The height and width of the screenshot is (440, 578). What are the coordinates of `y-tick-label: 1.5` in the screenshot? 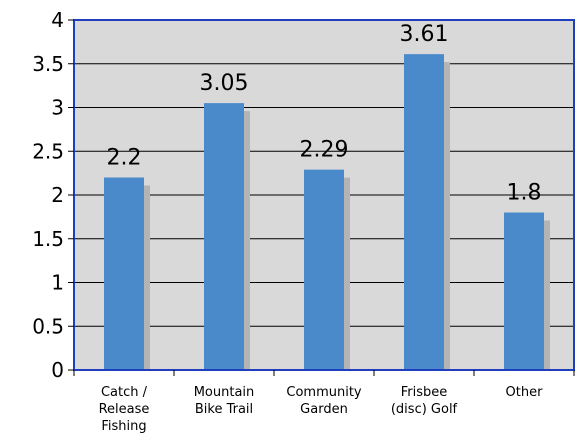 It's located at (48, 239).